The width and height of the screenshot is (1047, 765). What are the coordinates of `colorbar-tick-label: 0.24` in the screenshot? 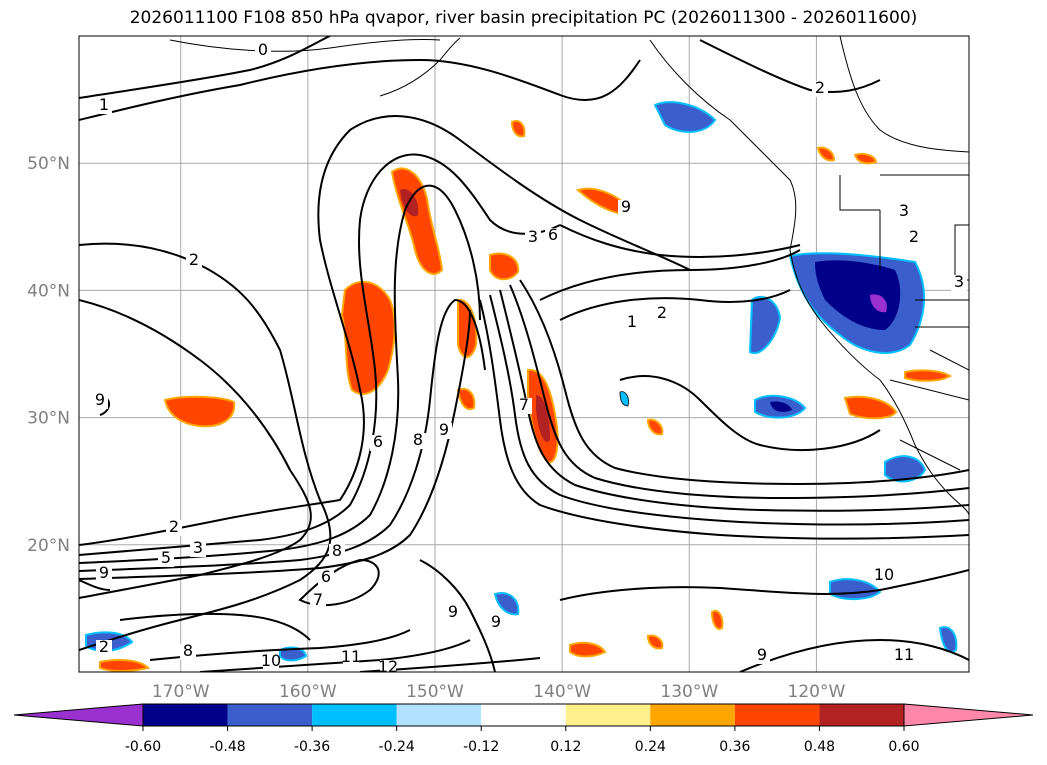 It's located at (650, 747).